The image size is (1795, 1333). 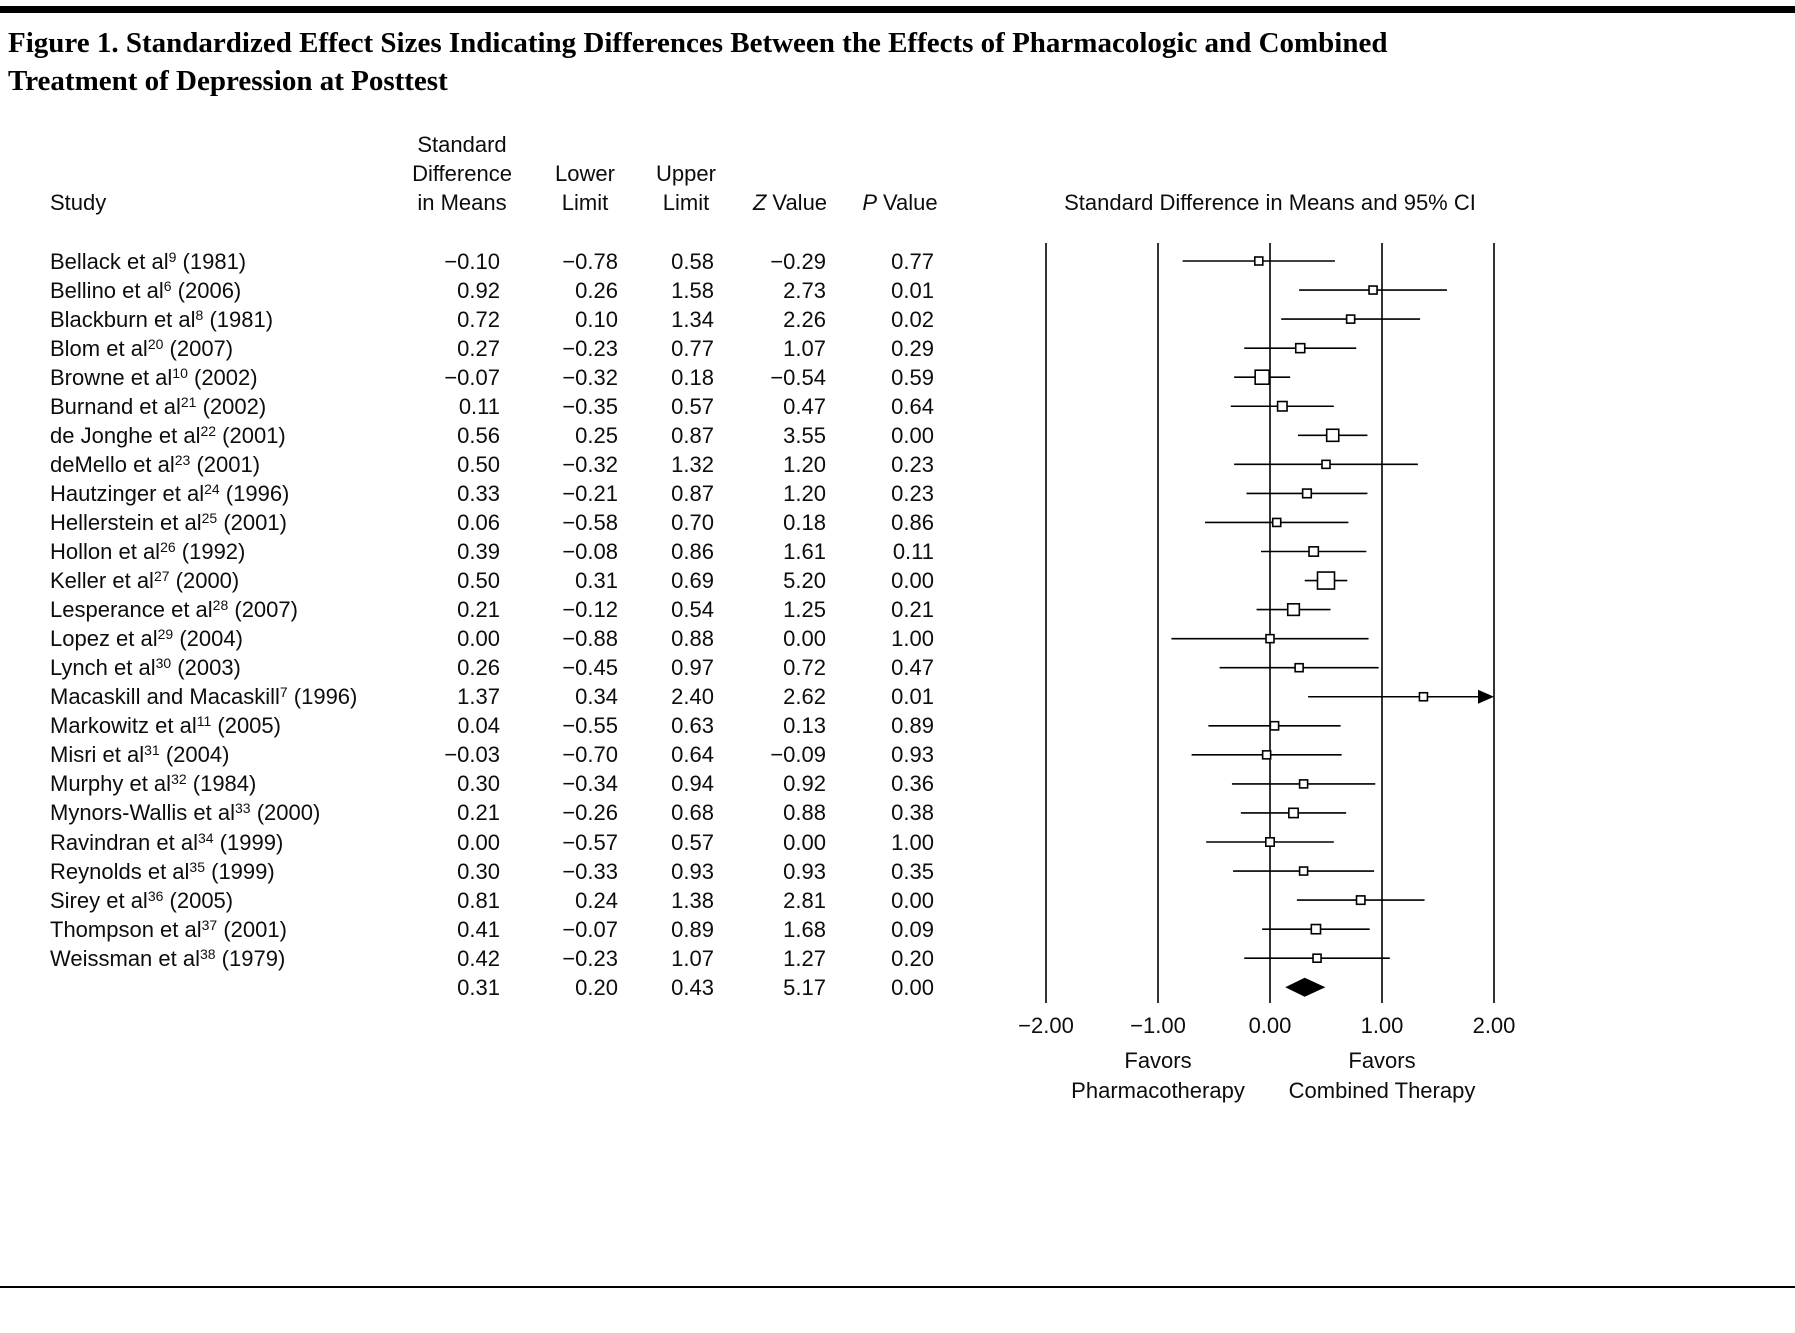 I want to click on p-value: 0.29, so click(x=912, y=348).